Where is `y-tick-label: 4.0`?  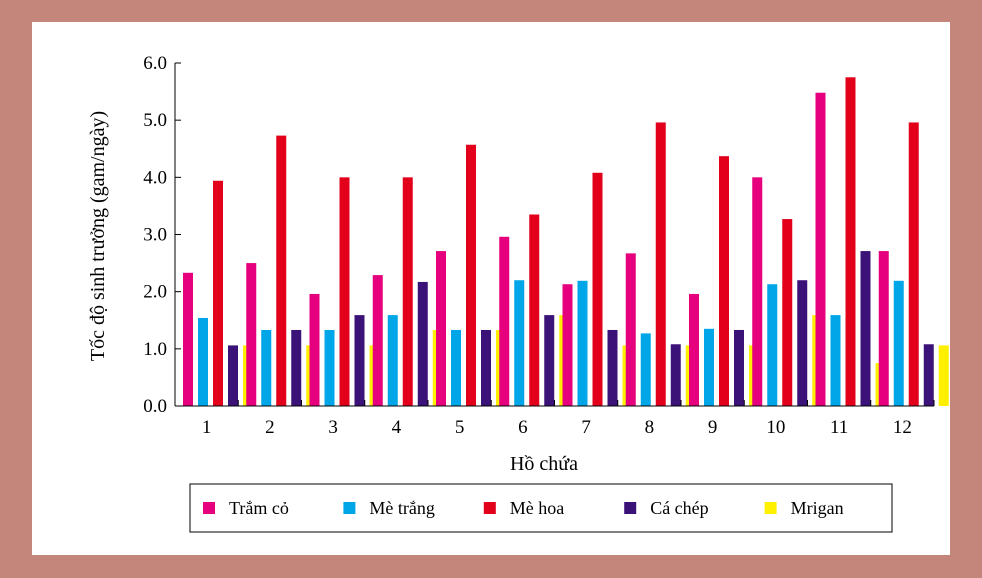 y-tick-label: 4.0 is located at coordinates (155, 177).